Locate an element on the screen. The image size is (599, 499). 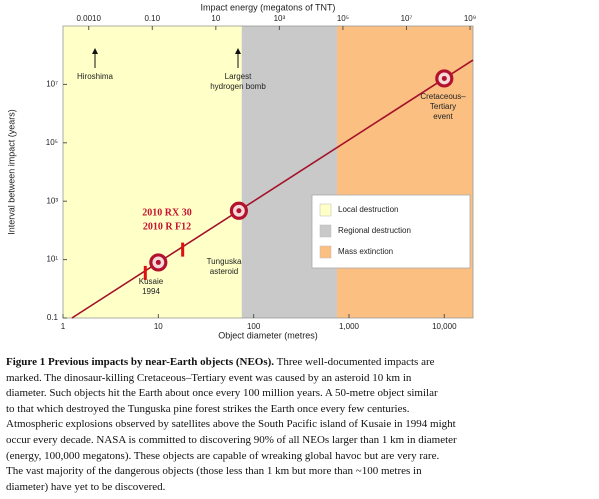
annotation: hydrogen bomb is located at coordinates (238, 86).